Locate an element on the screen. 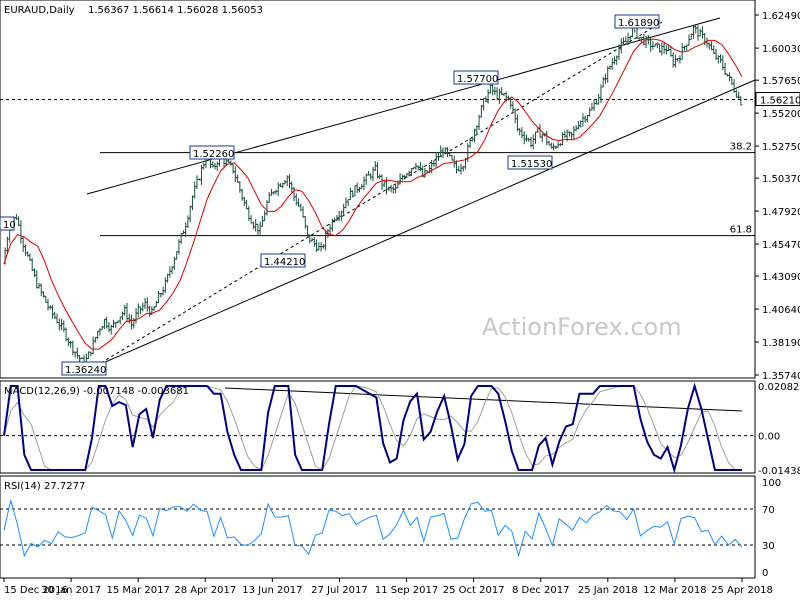 Image resolution: width=800 pixels, height=604 pixels. macd-line is located at coordinates (372, 428).